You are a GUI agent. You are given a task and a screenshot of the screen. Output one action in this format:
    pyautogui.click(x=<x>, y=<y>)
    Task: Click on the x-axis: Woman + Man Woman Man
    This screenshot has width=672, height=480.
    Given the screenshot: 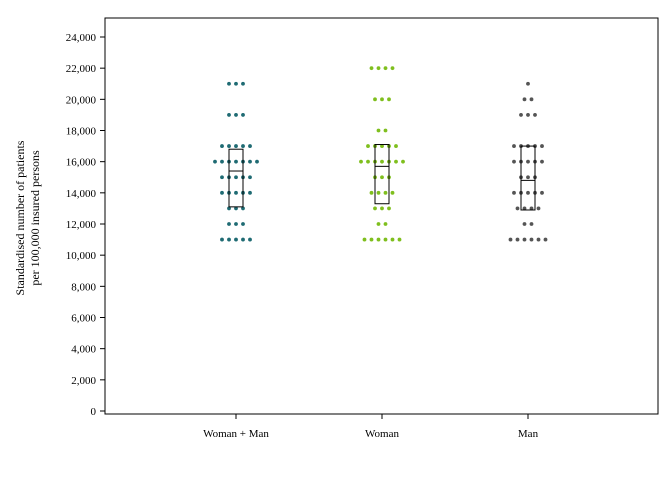 What is the action you would take?
    pyautogui.click(x=371, y=427)
    